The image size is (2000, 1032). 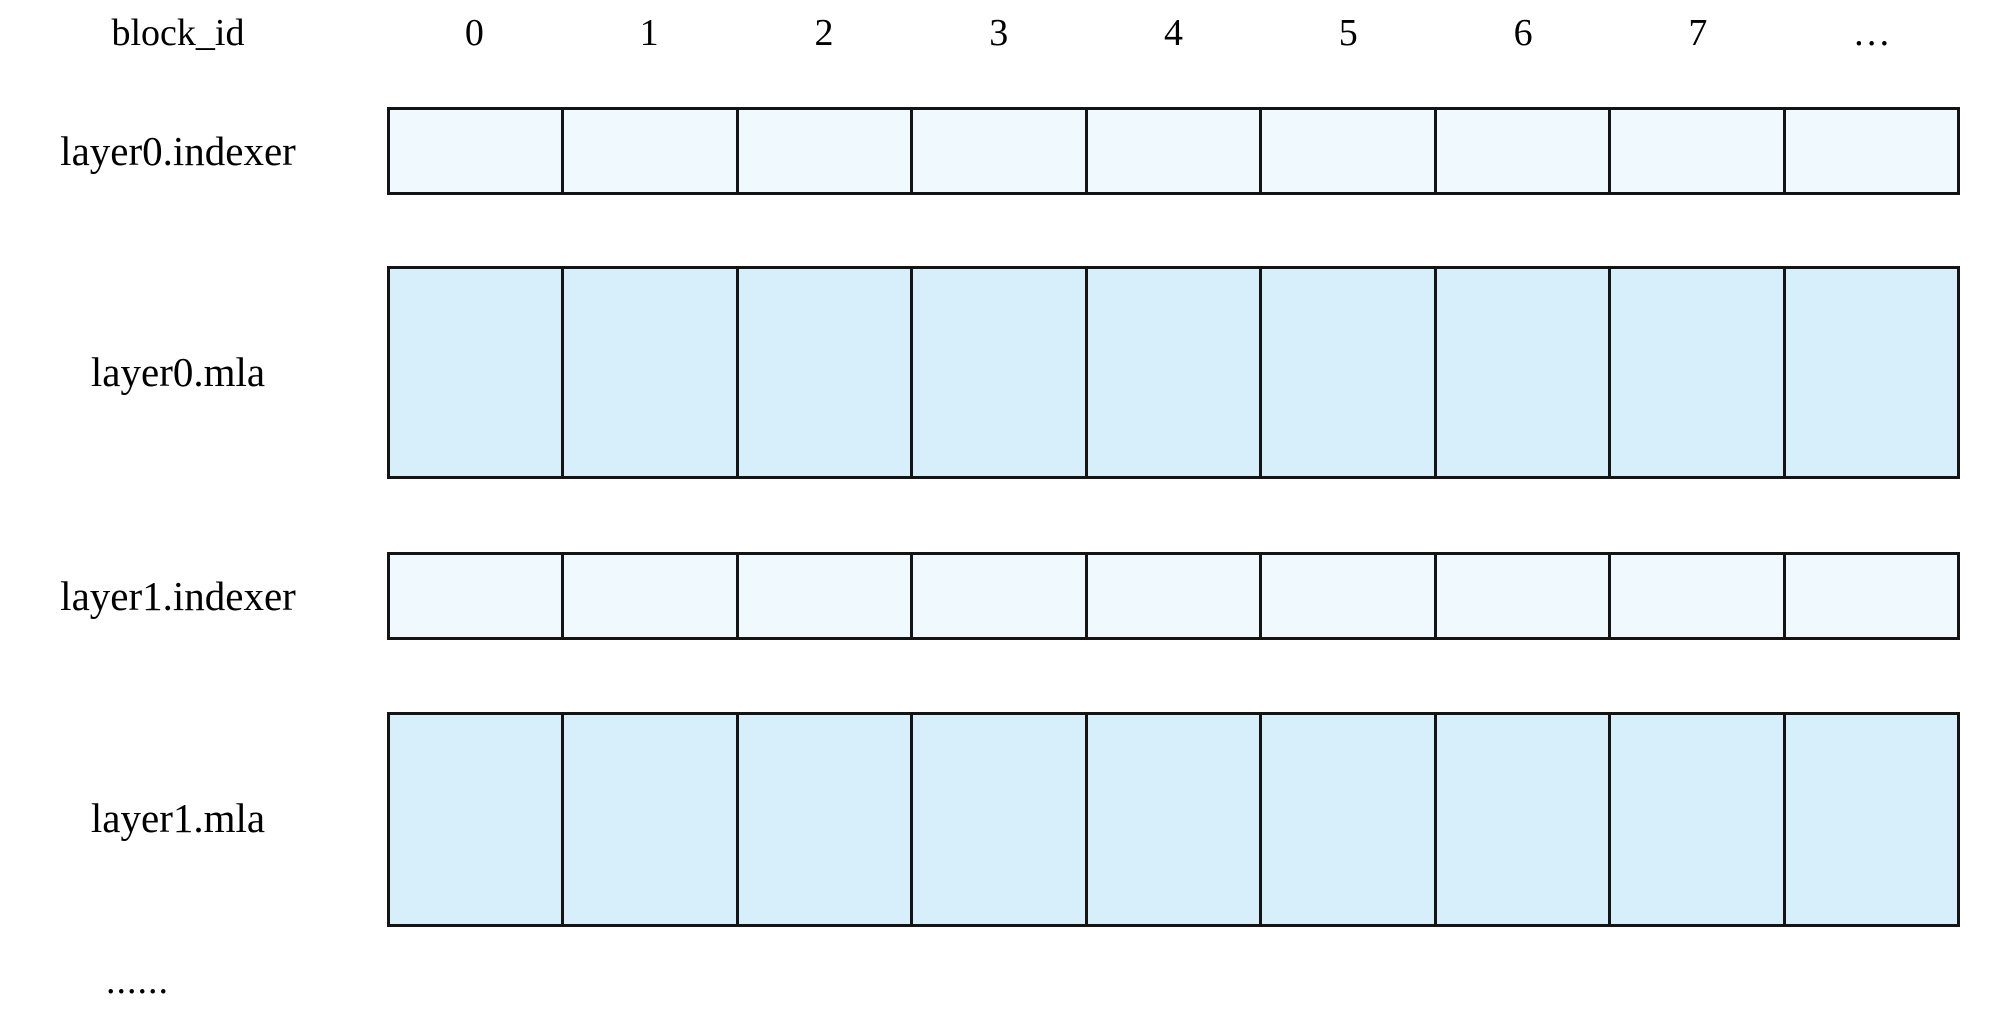 What do you see at coordinates (1698, 33) in the screenshot?
I see `column-header-7: 7` at bounding box center [1698, 33].